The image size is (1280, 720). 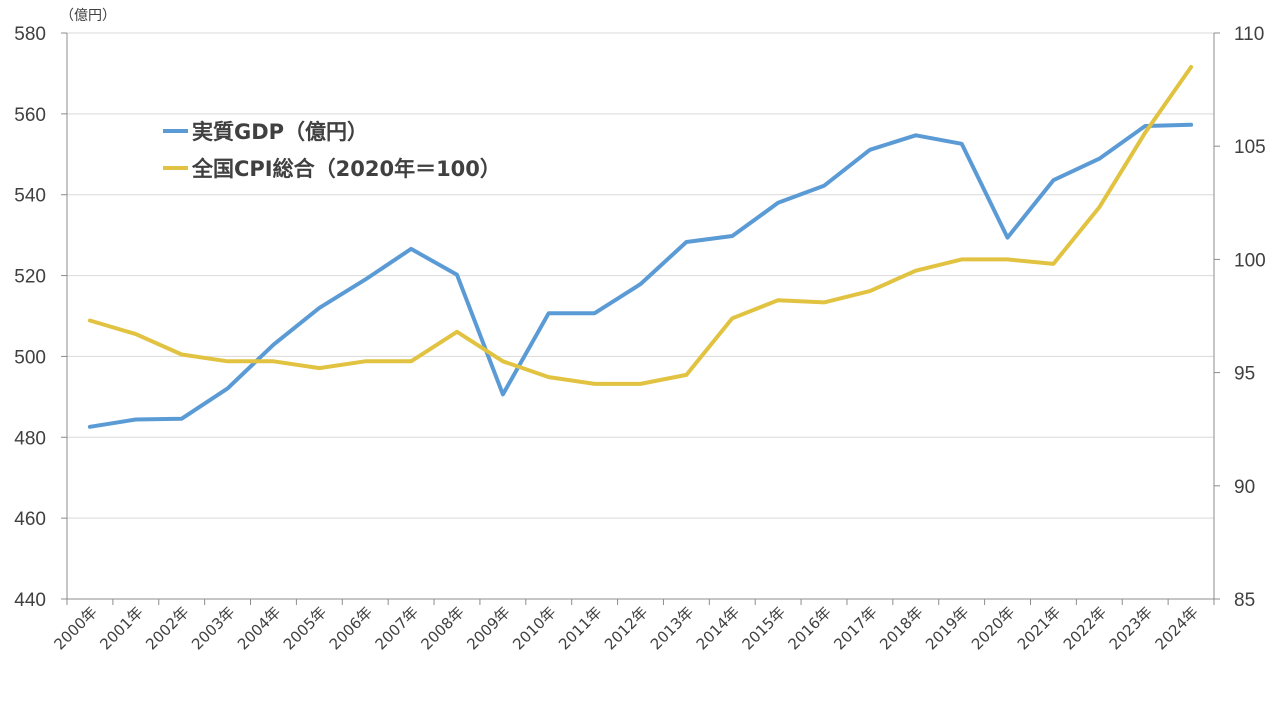 What do you see at coordinates (901, 628) in the screenshot?
I see `x-tick-label: 2018年` at bounding box center [901, 628].